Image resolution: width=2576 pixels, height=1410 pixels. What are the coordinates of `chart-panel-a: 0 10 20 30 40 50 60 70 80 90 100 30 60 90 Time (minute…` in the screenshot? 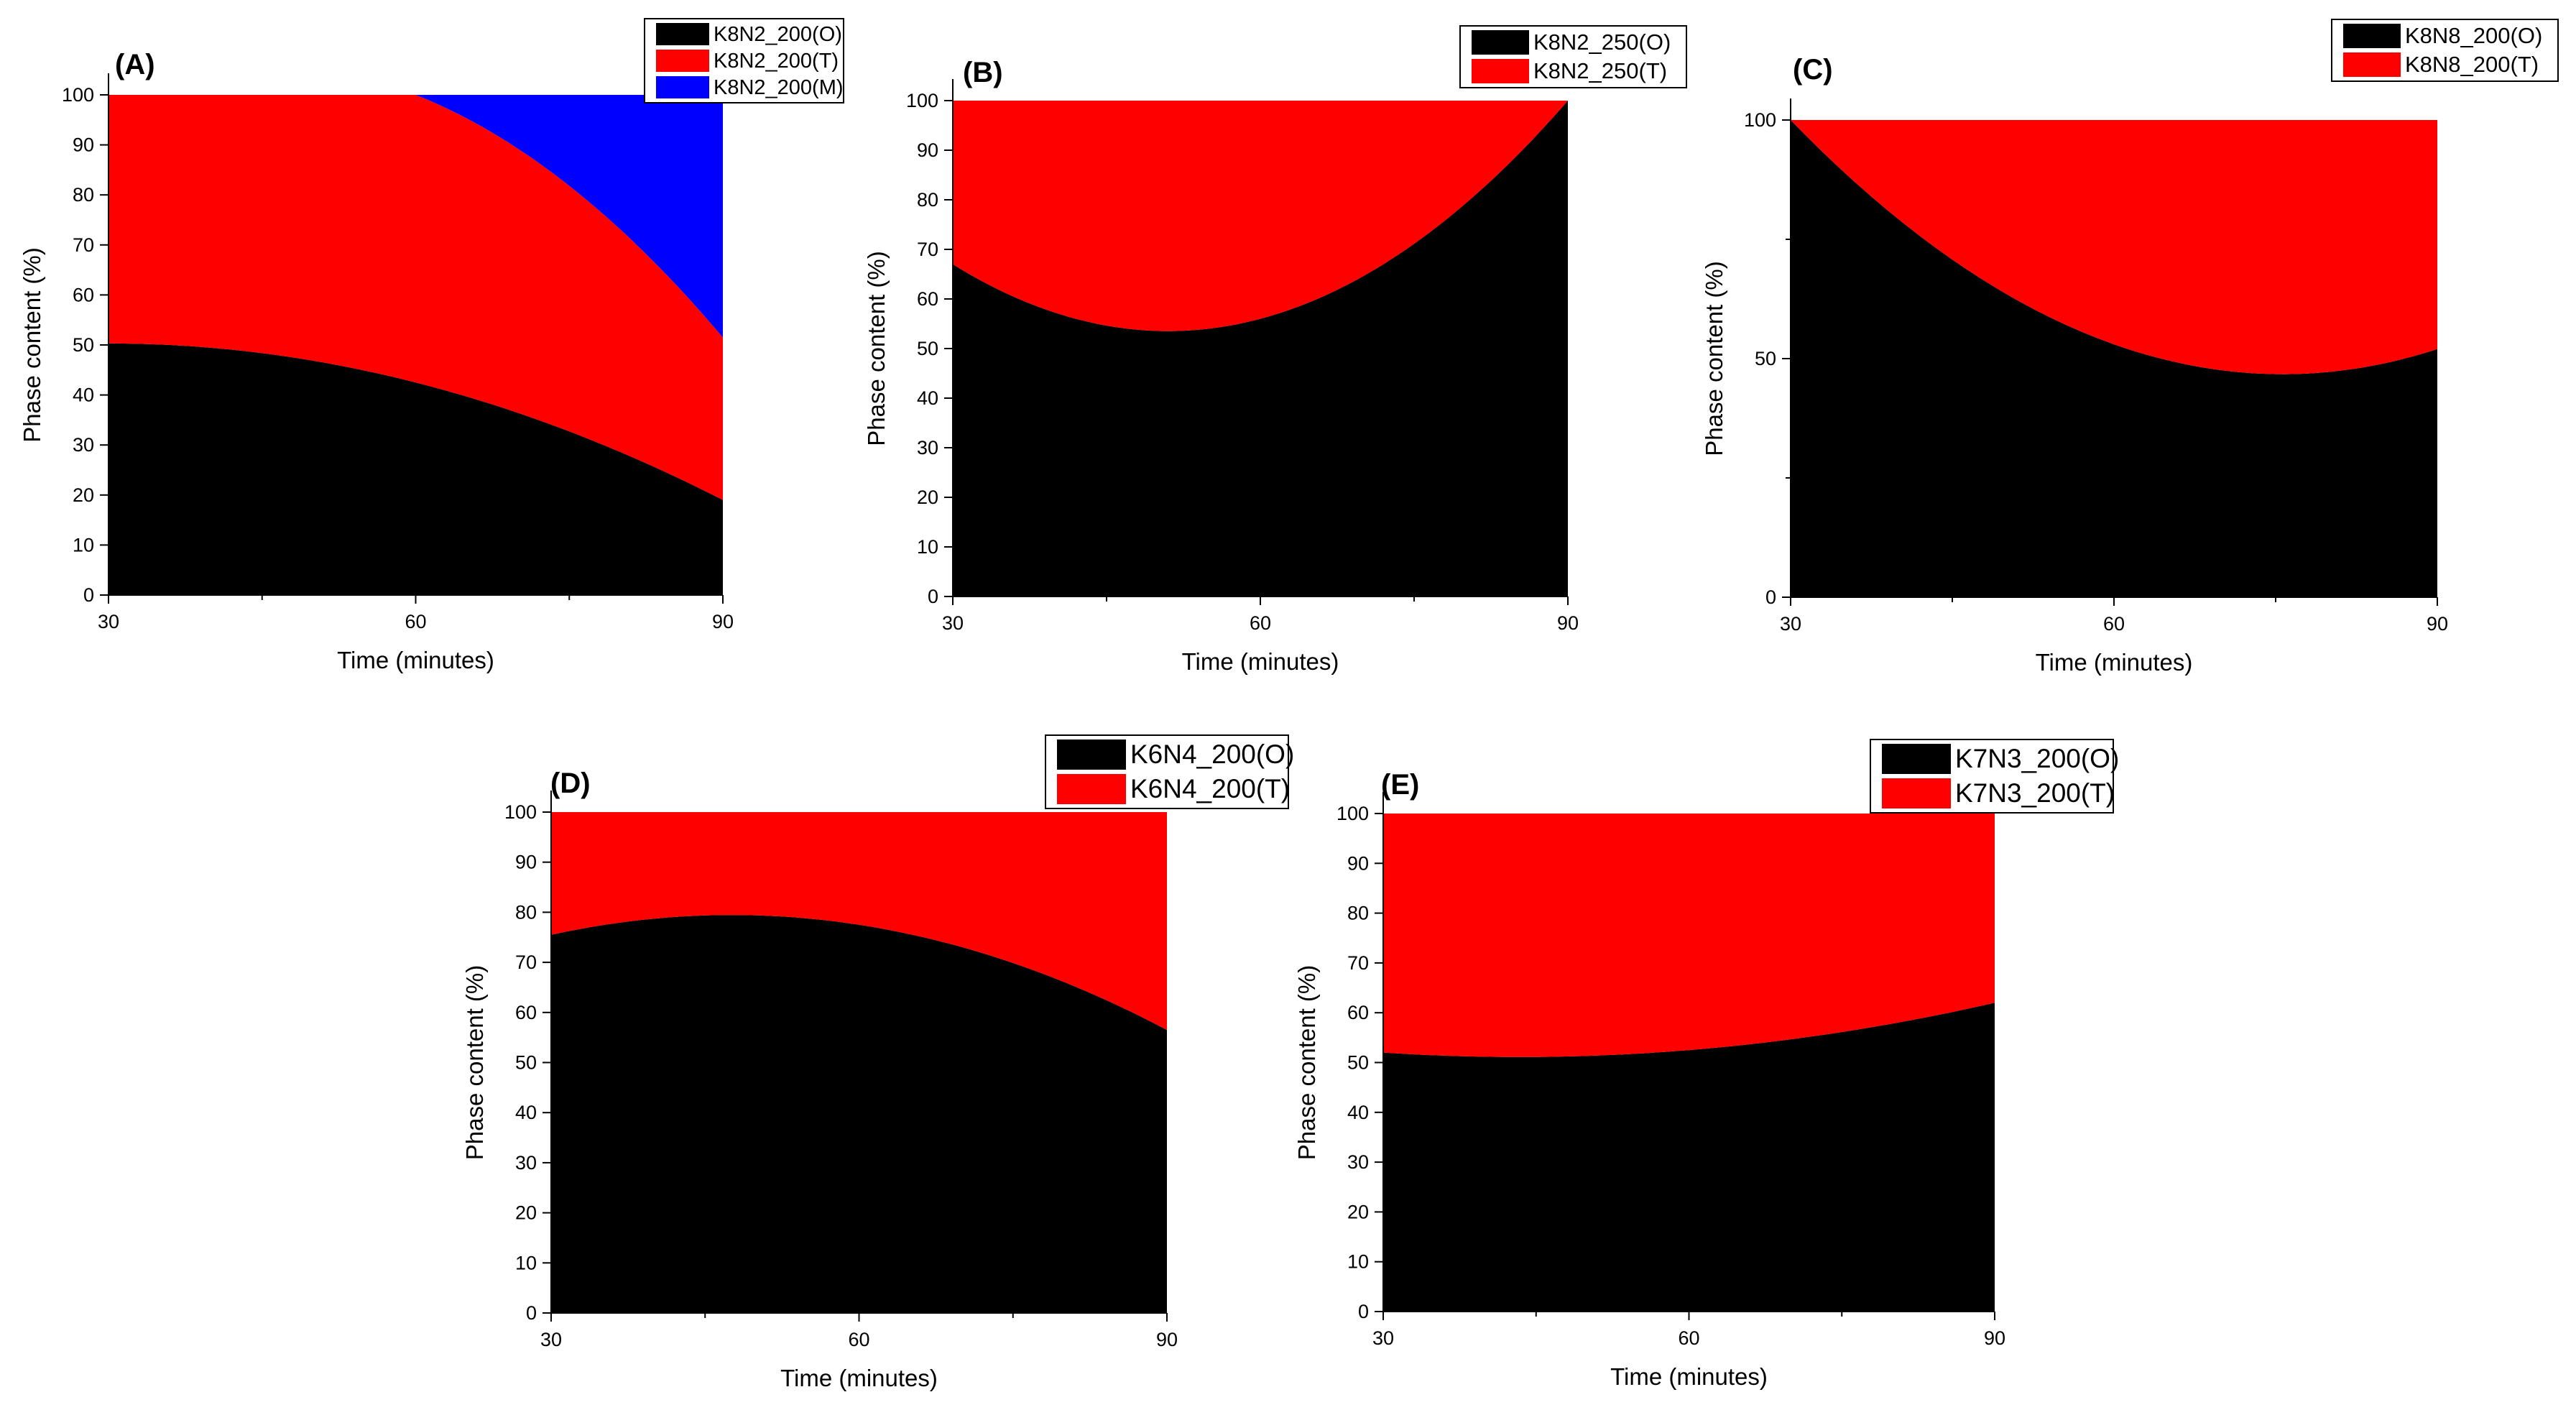 It's located at (432, 345).